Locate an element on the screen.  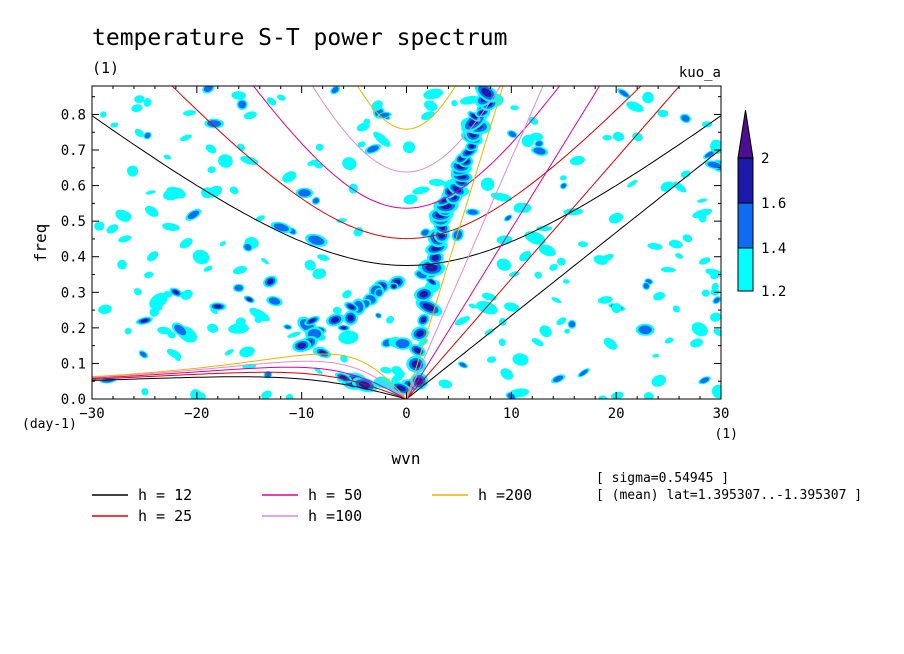
chart-title: temperature S-T power spectrum is located at coordinates (299, 38).